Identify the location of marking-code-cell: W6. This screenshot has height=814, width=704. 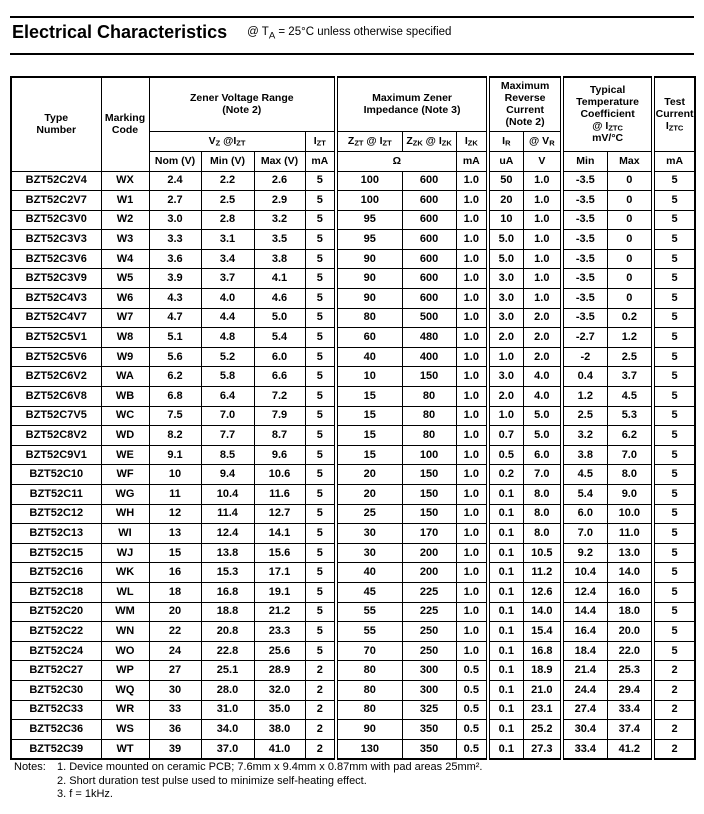
(125, 298).